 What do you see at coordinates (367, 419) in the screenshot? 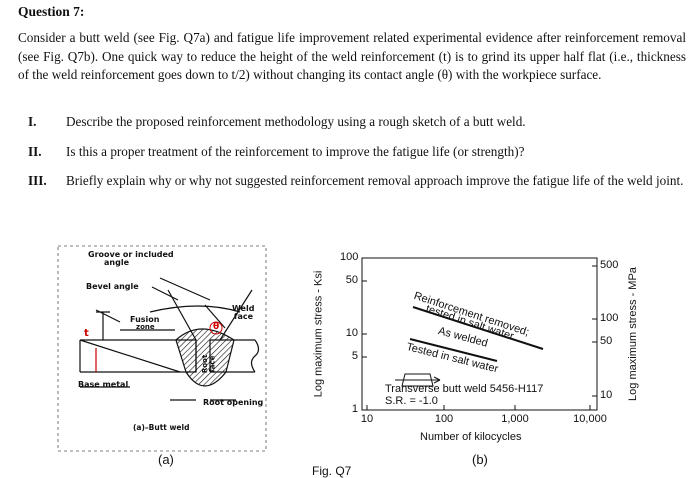
I see `x-tick-label: 10` at bounding box center [367, 419].